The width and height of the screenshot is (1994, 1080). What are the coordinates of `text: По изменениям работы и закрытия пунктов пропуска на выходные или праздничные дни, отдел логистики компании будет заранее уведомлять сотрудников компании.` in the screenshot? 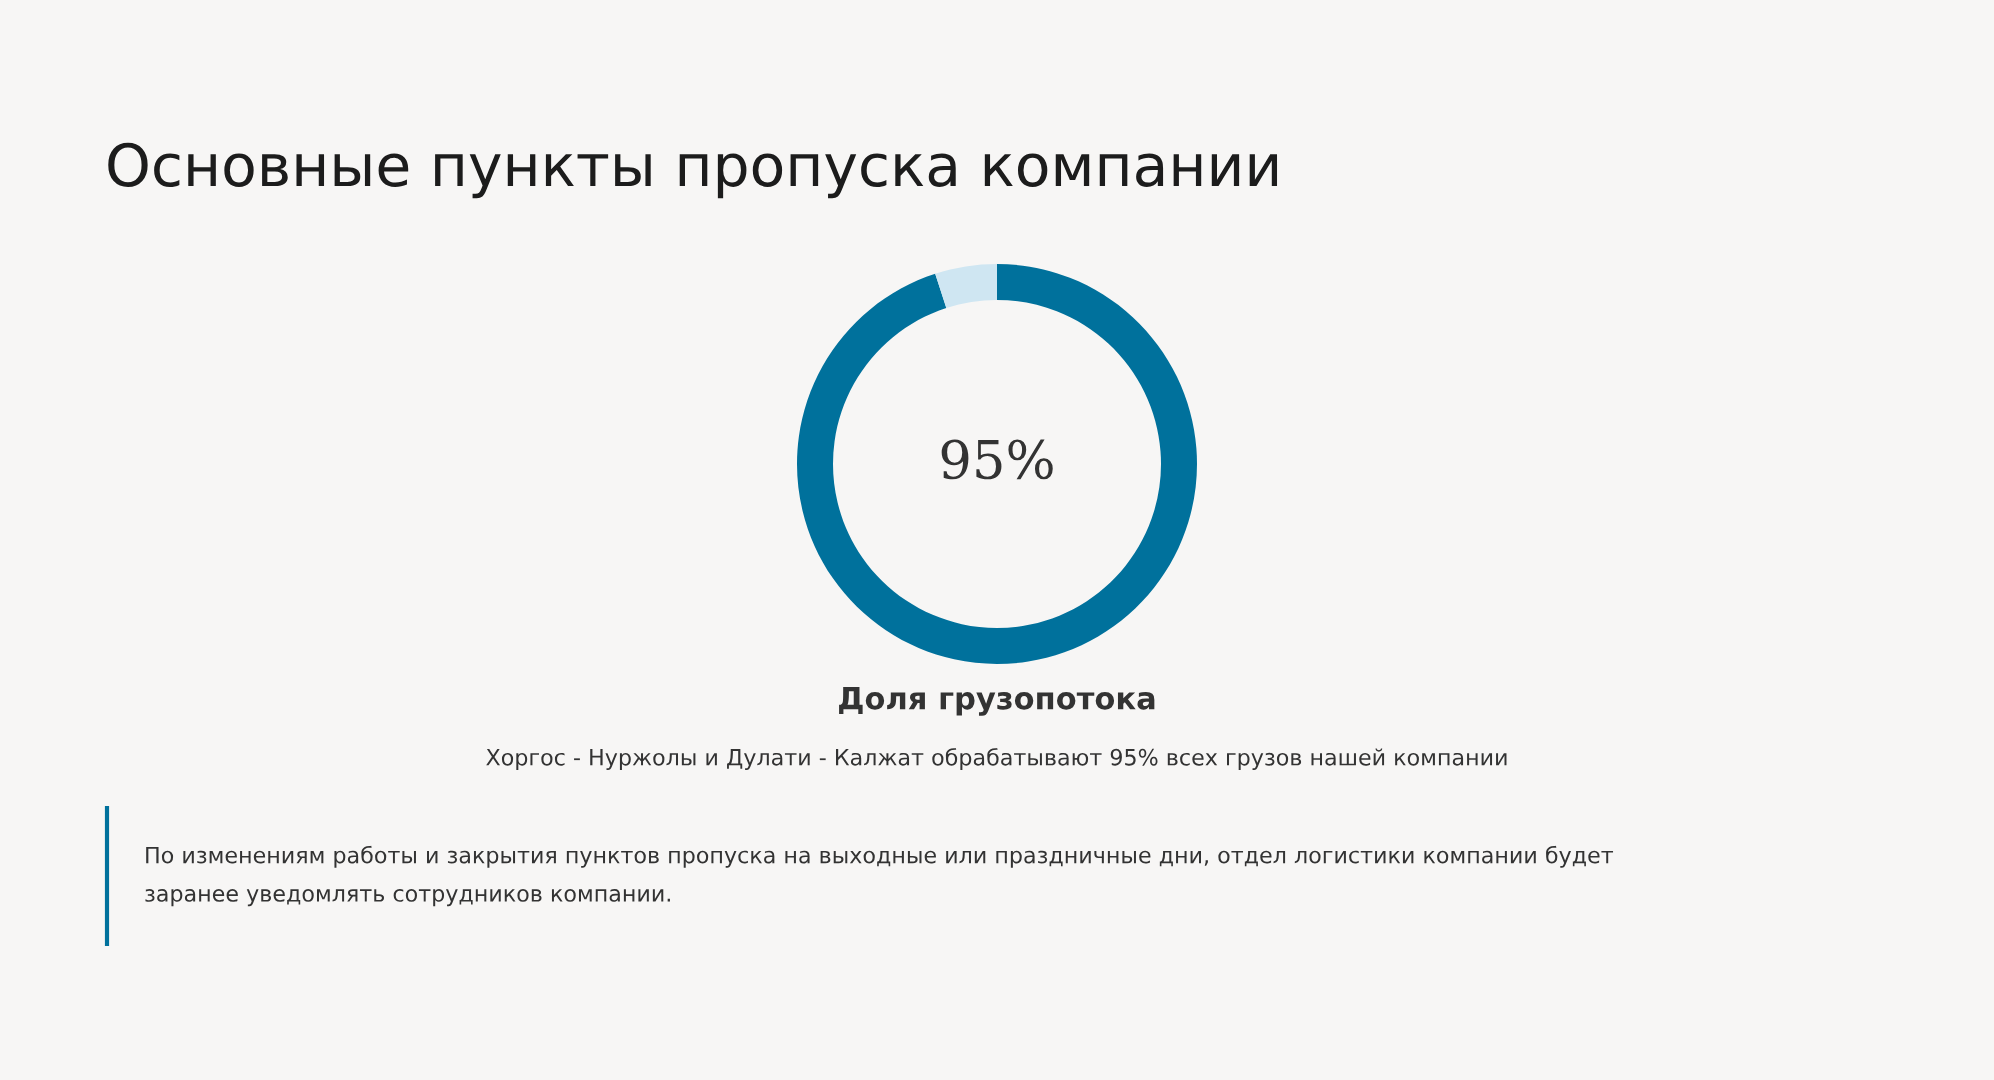 It's located at (879, 876).